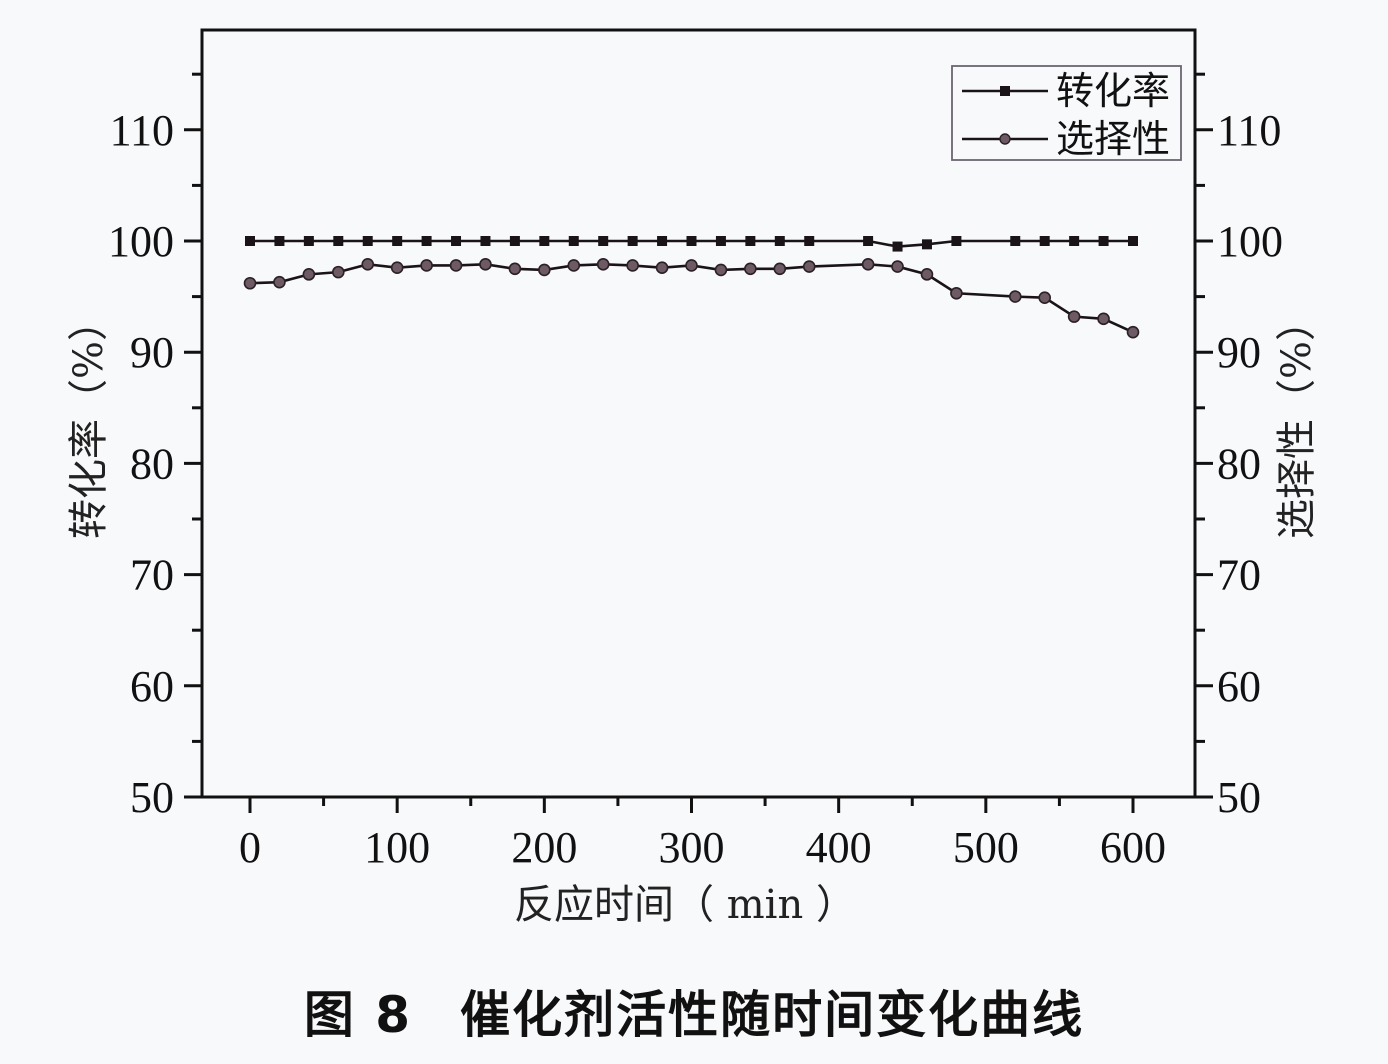 The height and width of the screenshot is (1064, 1388). Describe the element at coordinates (1113, 139) in the screenshot. I see `legend-label: 选择性` at that location.